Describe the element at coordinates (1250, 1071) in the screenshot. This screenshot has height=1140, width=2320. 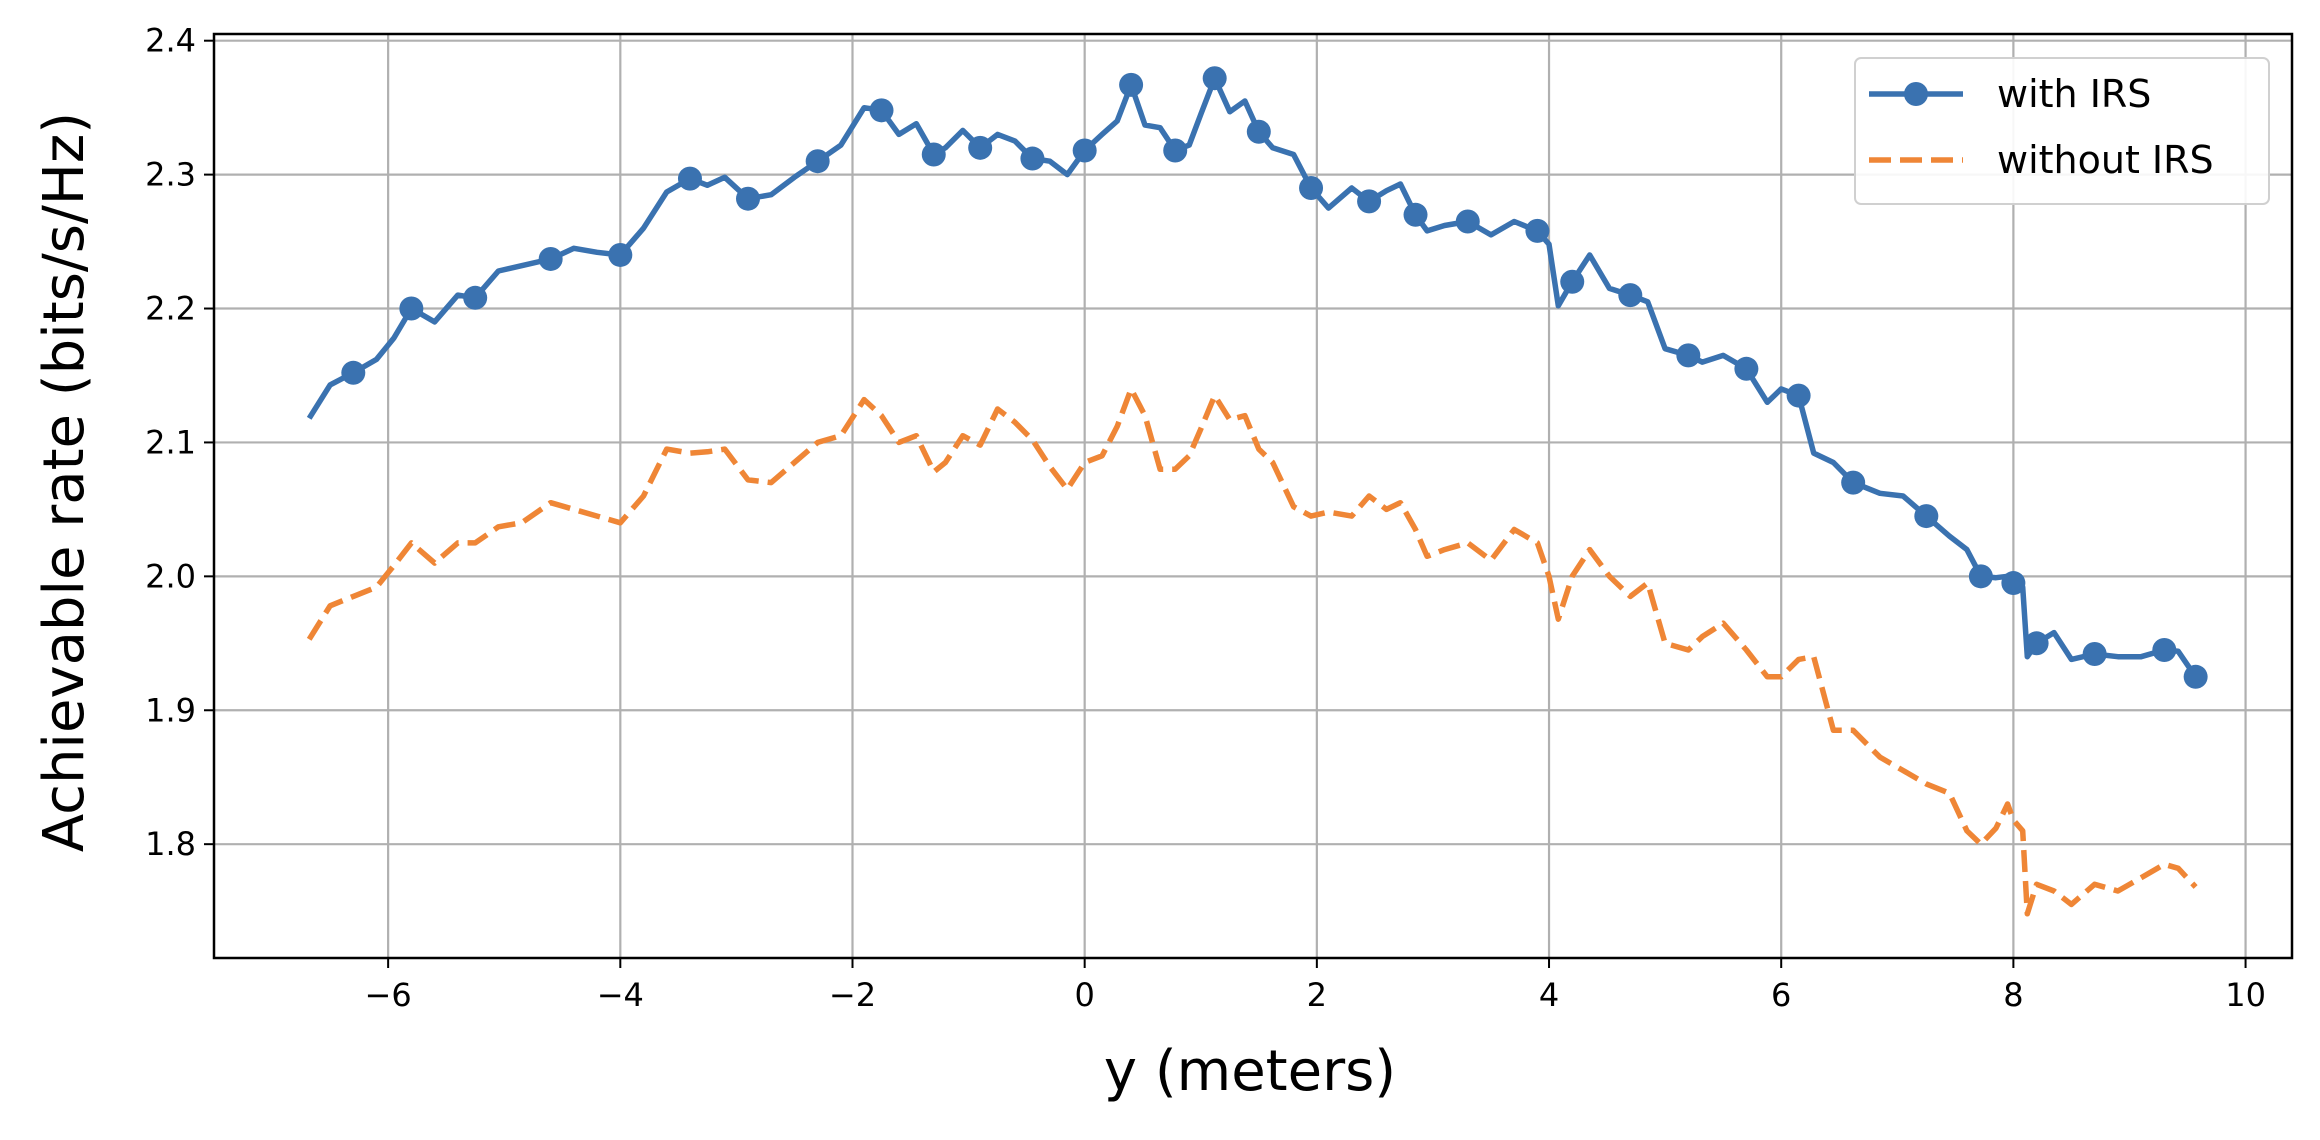
I see `x-axis-label: y (meters)` at that location.